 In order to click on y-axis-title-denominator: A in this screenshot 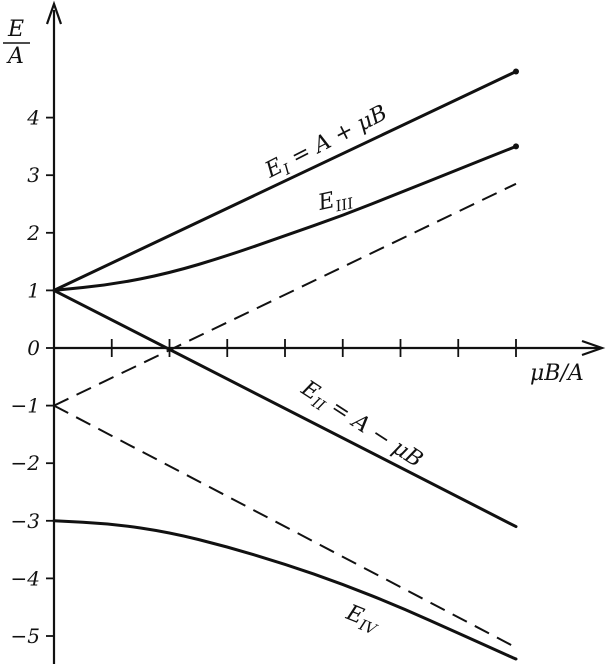, I will do `click(15, 56)`.